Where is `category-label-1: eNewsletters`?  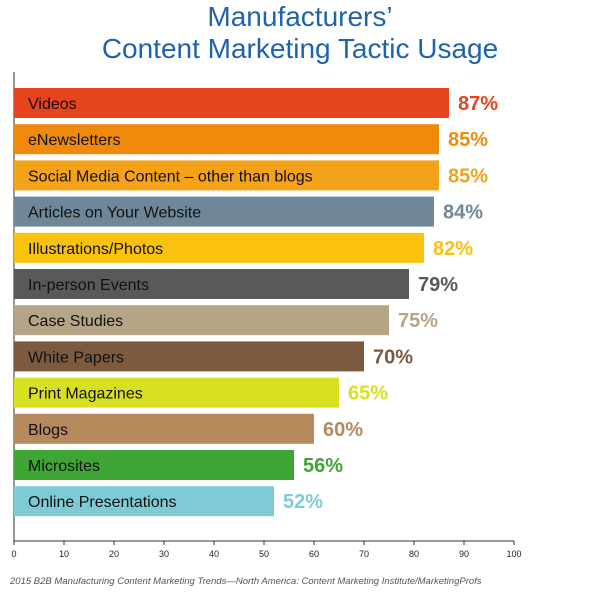
category-label-1: eNewsletters is located at coordinates (74, 140).